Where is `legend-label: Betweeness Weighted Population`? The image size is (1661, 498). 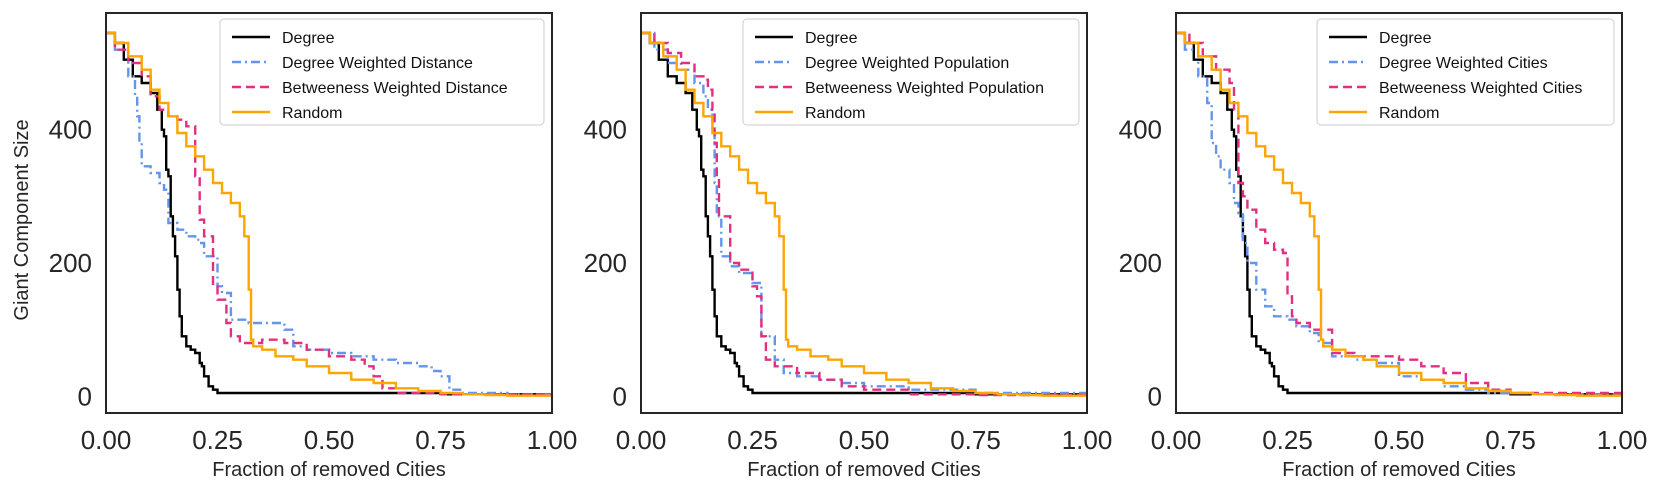 legend-label: Betweeness Weighted Population is located at coordinates (924, 88).